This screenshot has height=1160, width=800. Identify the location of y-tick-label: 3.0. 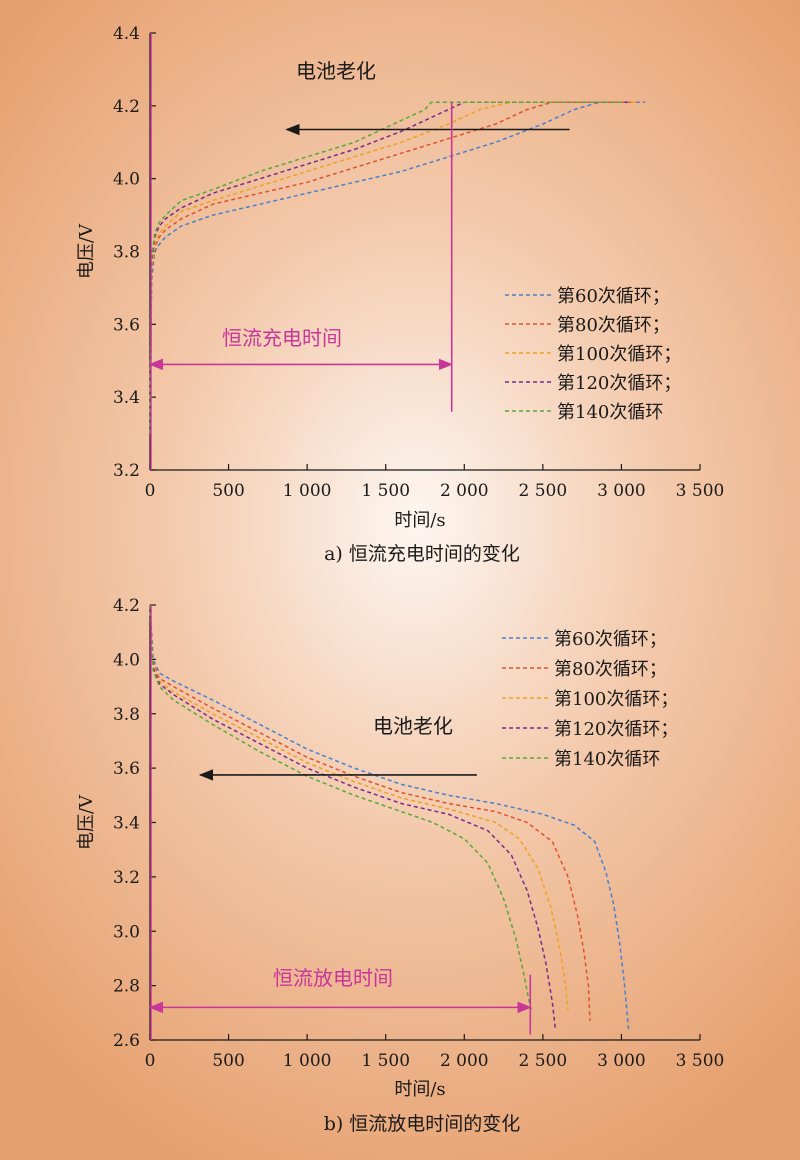
(126, 932).